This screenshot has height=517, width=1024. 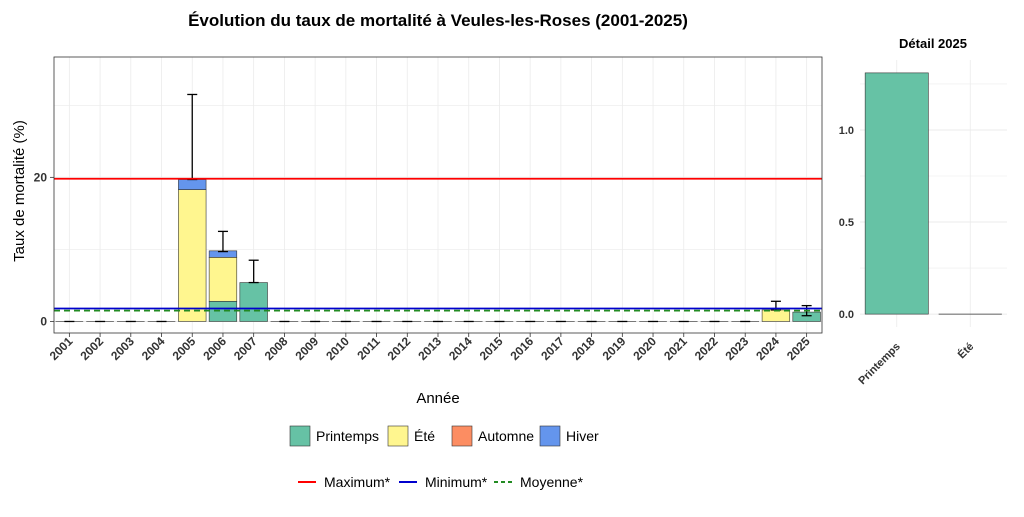 What do you see at coordinates (41, 177) in the screenshot?
I see `y-tick-label: 20` at bounding box center [41, 177].